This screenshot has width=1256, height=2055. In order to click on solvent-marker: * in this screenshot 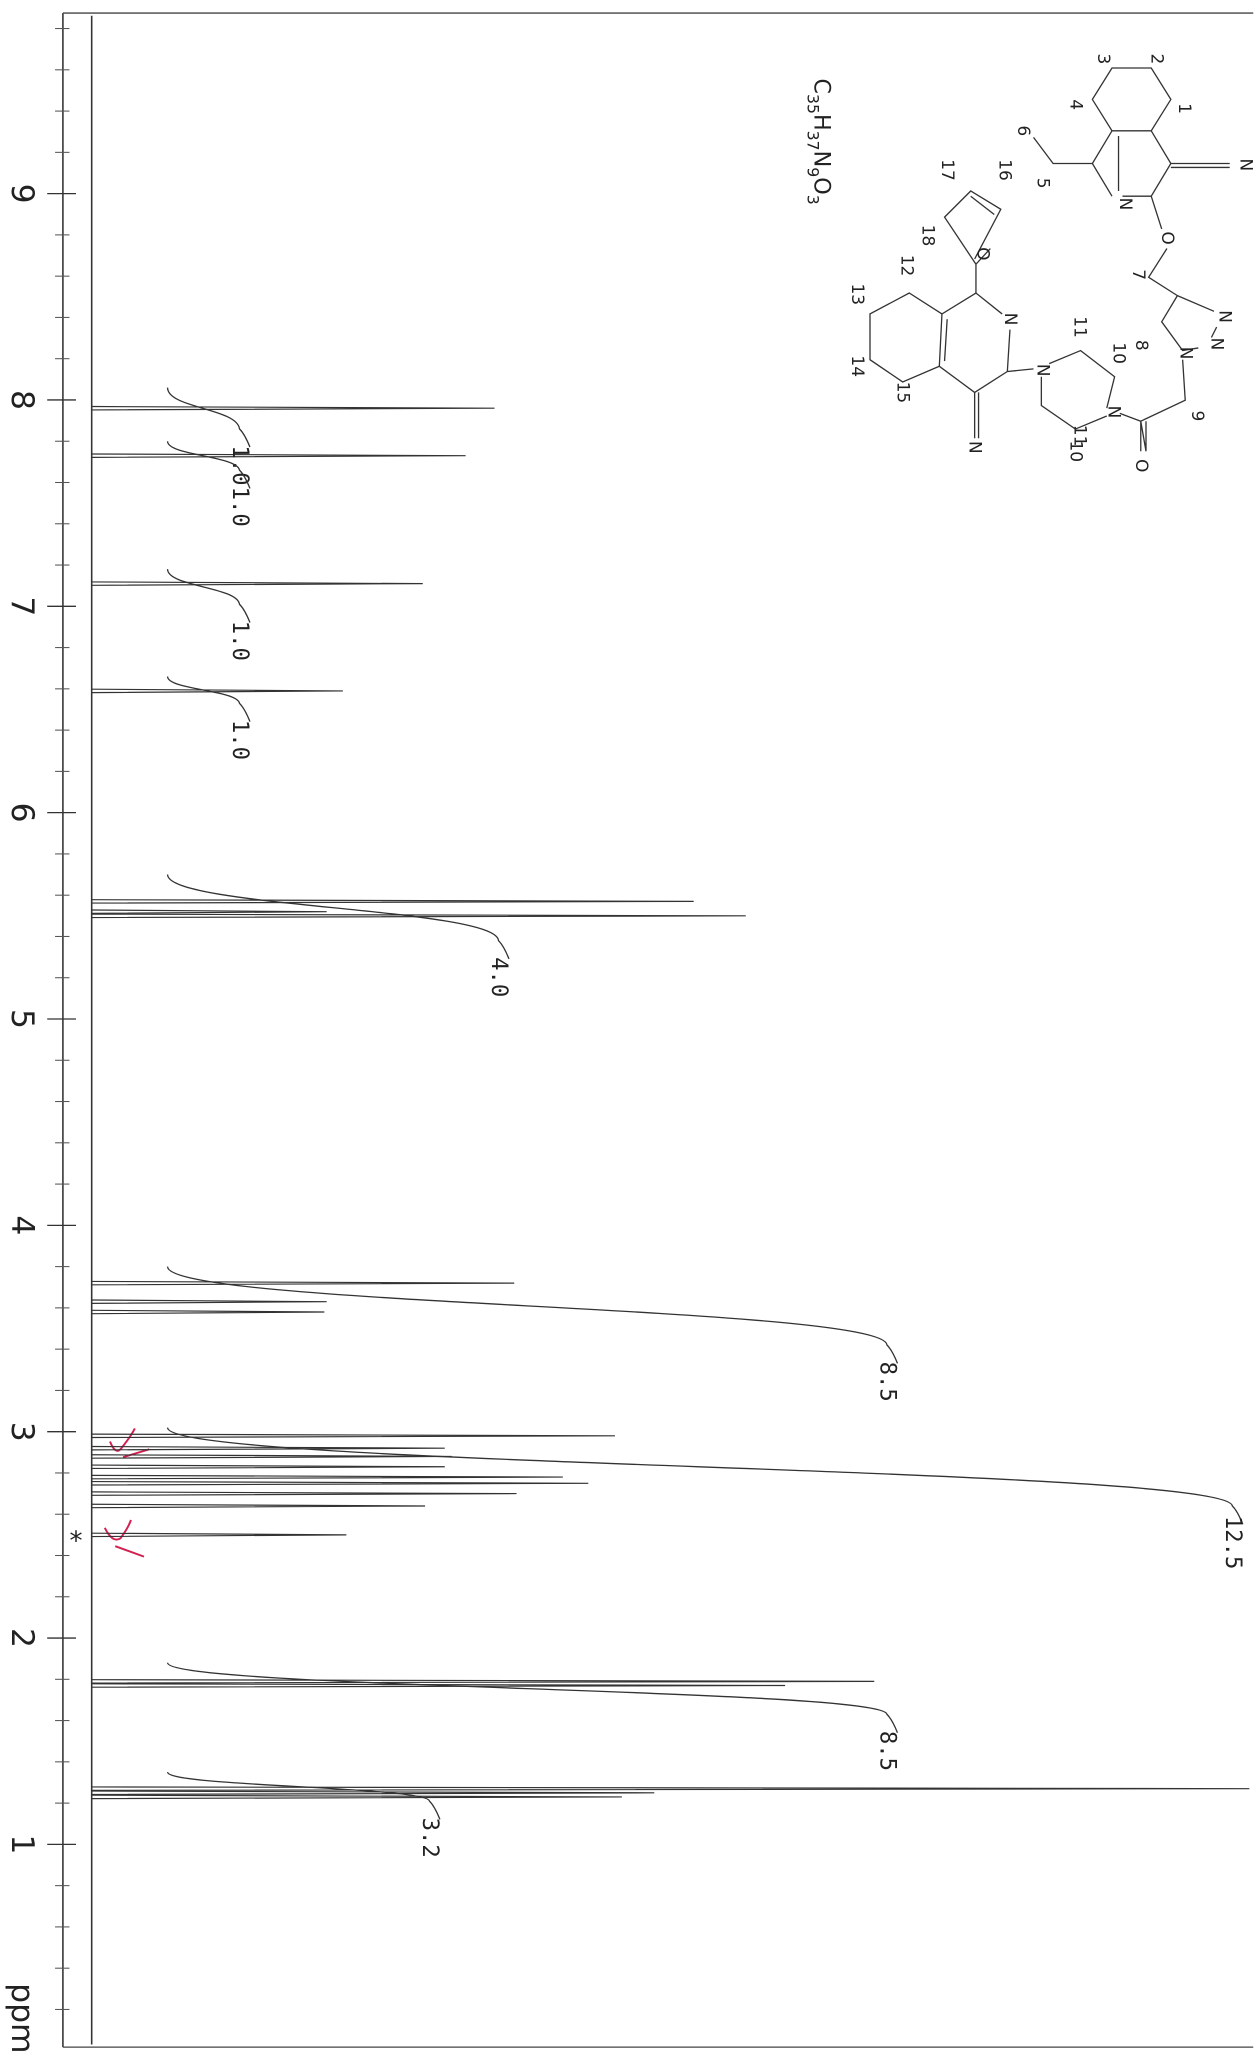, I will do `click(76, 1542)`.